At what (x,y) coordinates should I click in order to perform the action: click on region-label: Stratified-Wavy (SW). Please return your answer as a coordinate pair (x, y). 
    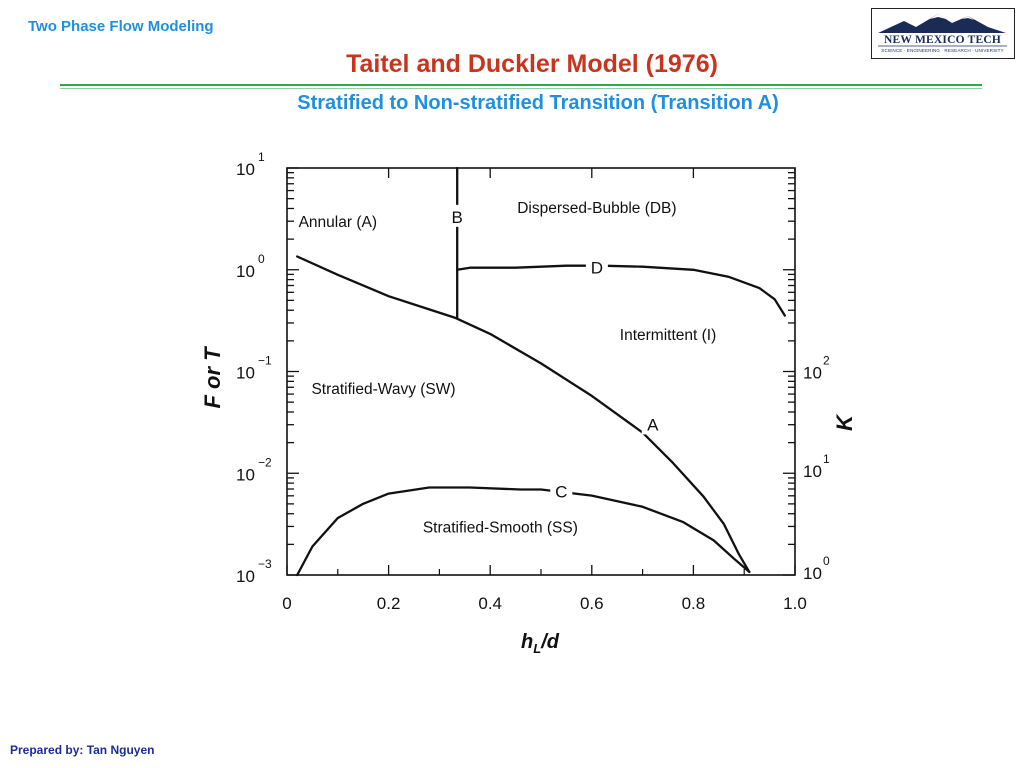
    Looking at the image, I should click on (383, 389).